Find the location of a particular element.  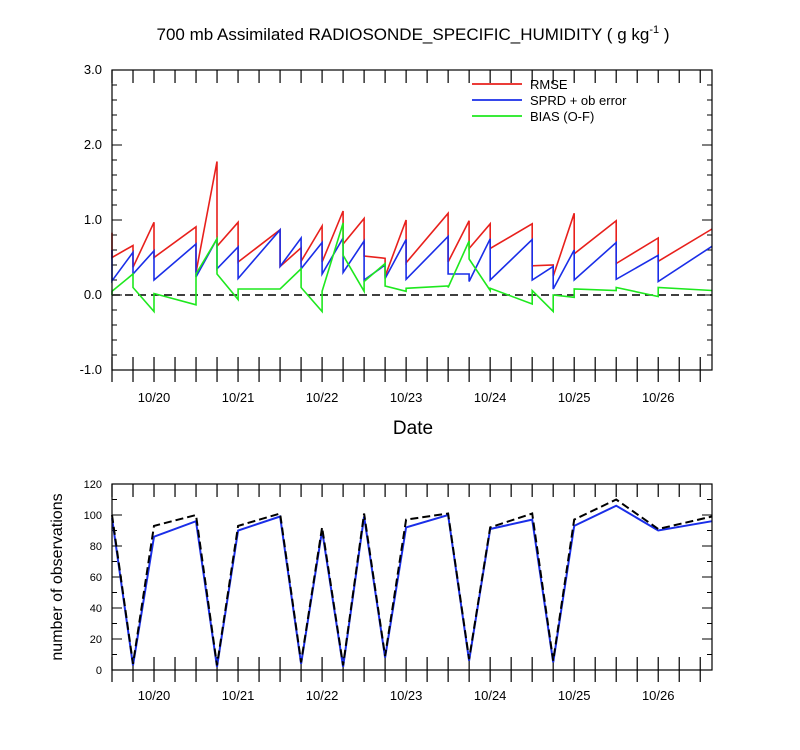

y-tick-label: -1.0 is located at coordinates (91, 369).